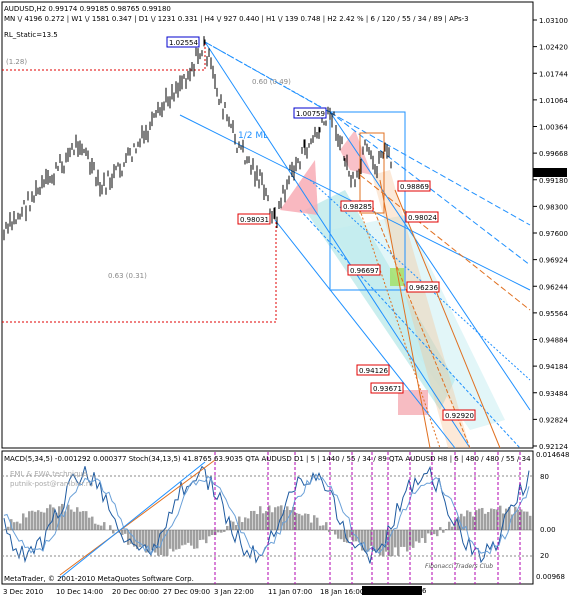 Image resolution: width=570 pixels, height=600 pixels. I want to click on p093671-text: 0.93671, so click(387, 389).